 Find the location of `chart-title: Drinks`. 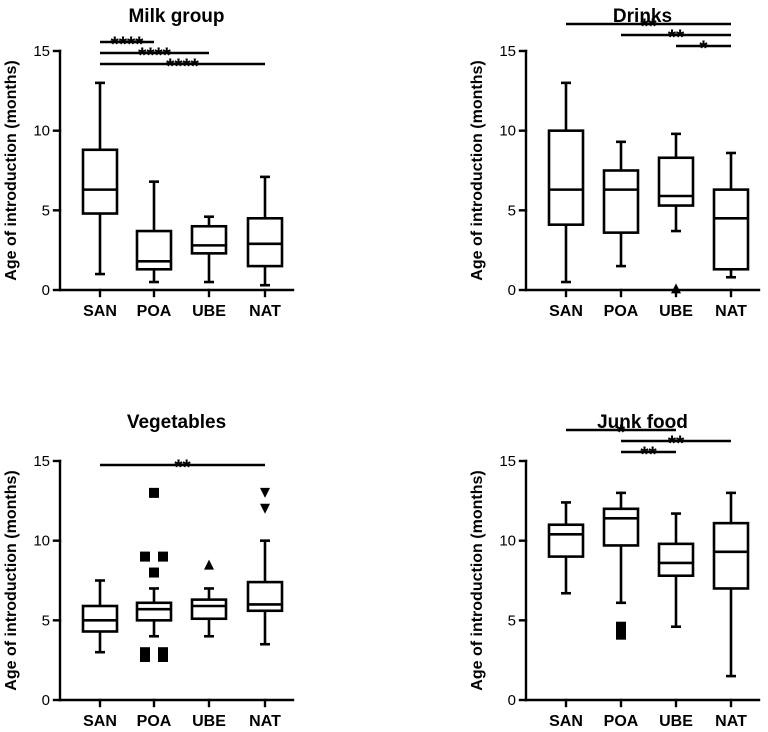

chart-title: Drinks is located at coordinates (642, 16).